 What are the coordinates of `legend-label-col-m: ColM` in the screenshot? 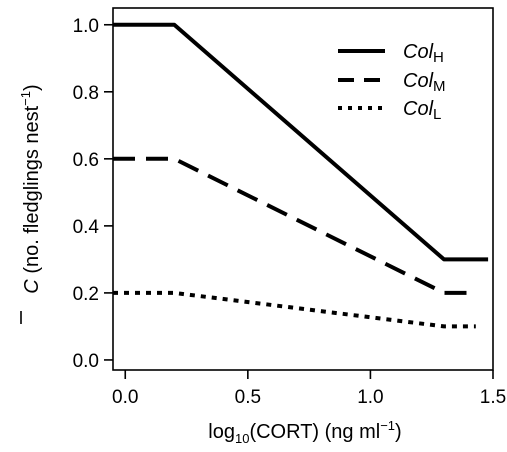 It's located at (424, 82).